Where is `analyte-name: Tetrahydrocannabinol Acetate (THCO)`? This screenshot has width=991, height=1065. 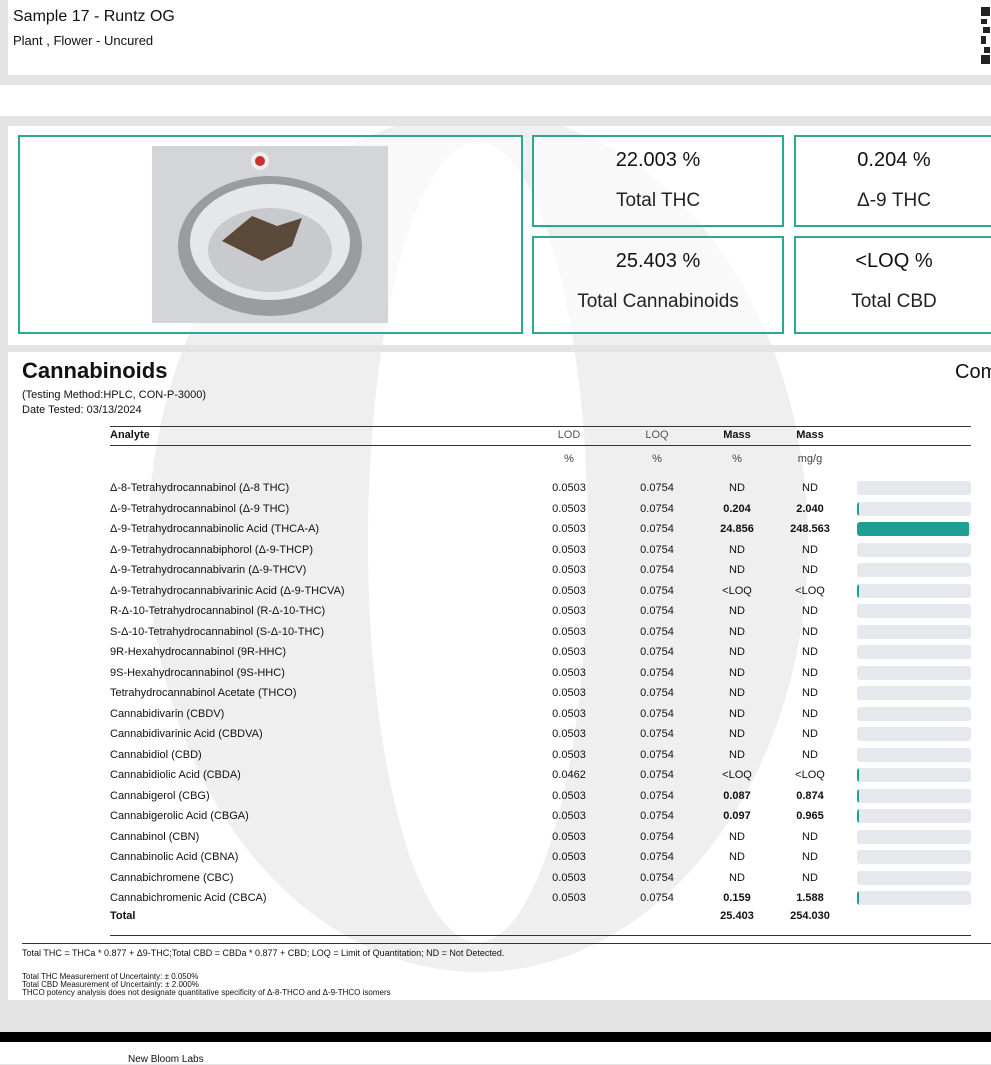
analyte-name: Tetrahydrocannabinol Acetate (THCO) is located at coordinates (203, 693).